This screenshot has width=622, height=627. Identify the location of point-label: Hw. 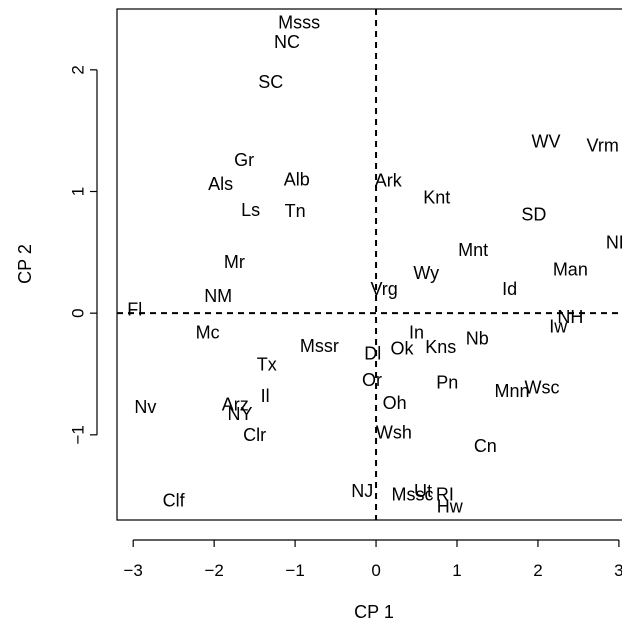
(450, 507).